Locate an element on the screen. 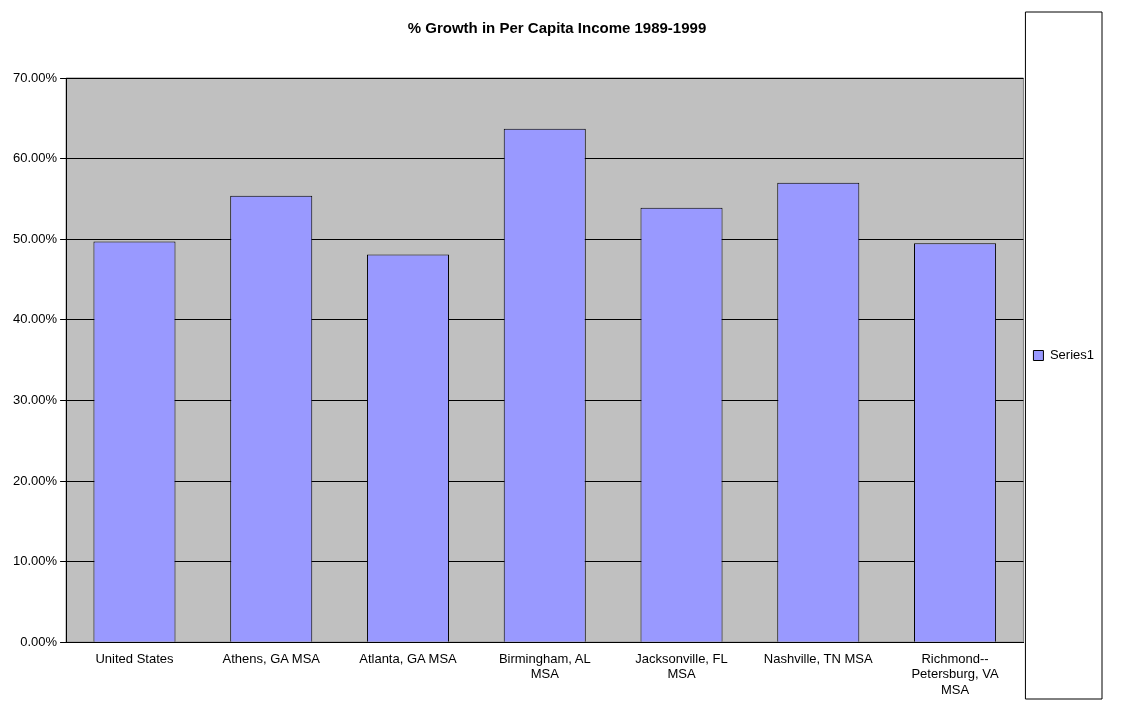 The height and width of the screenshot is (711, 1124). legend-label: Series1 is located at coordinates (1071, 355).